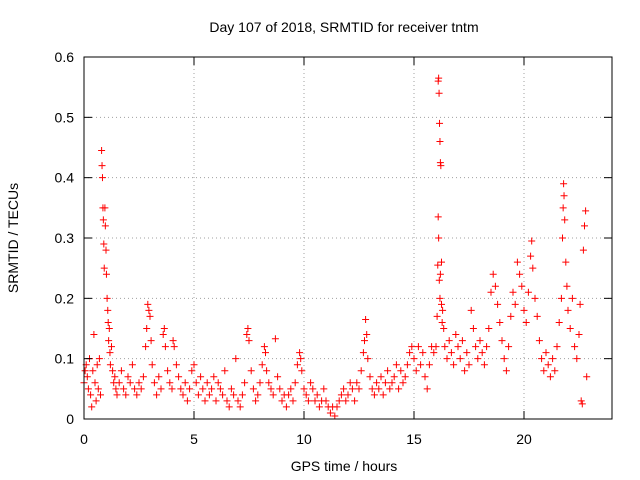 The width and height of the screenshot is (640, 480). What do you see at coordinates (65, 57) in the screenshot?
I see `y-tick-label: 0.6` at bounding box center [65, 57].